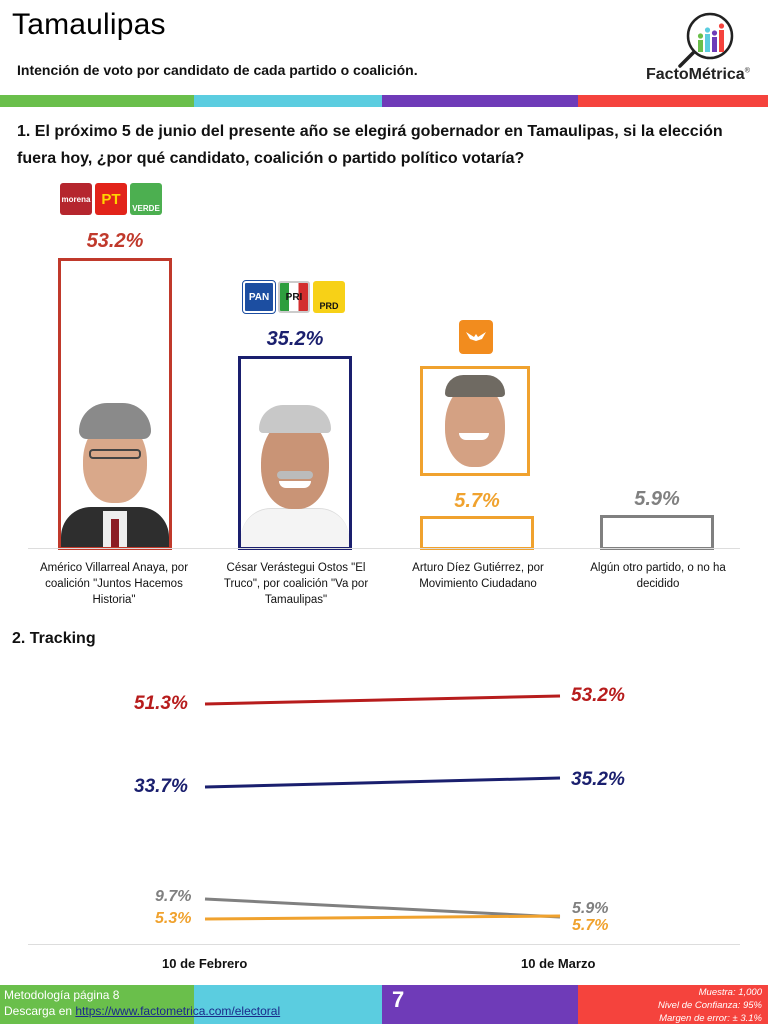  Describe the element at coordinates (477, 501) in the screenshot. I see `candidate-3-percent: 5.7%` at that location.